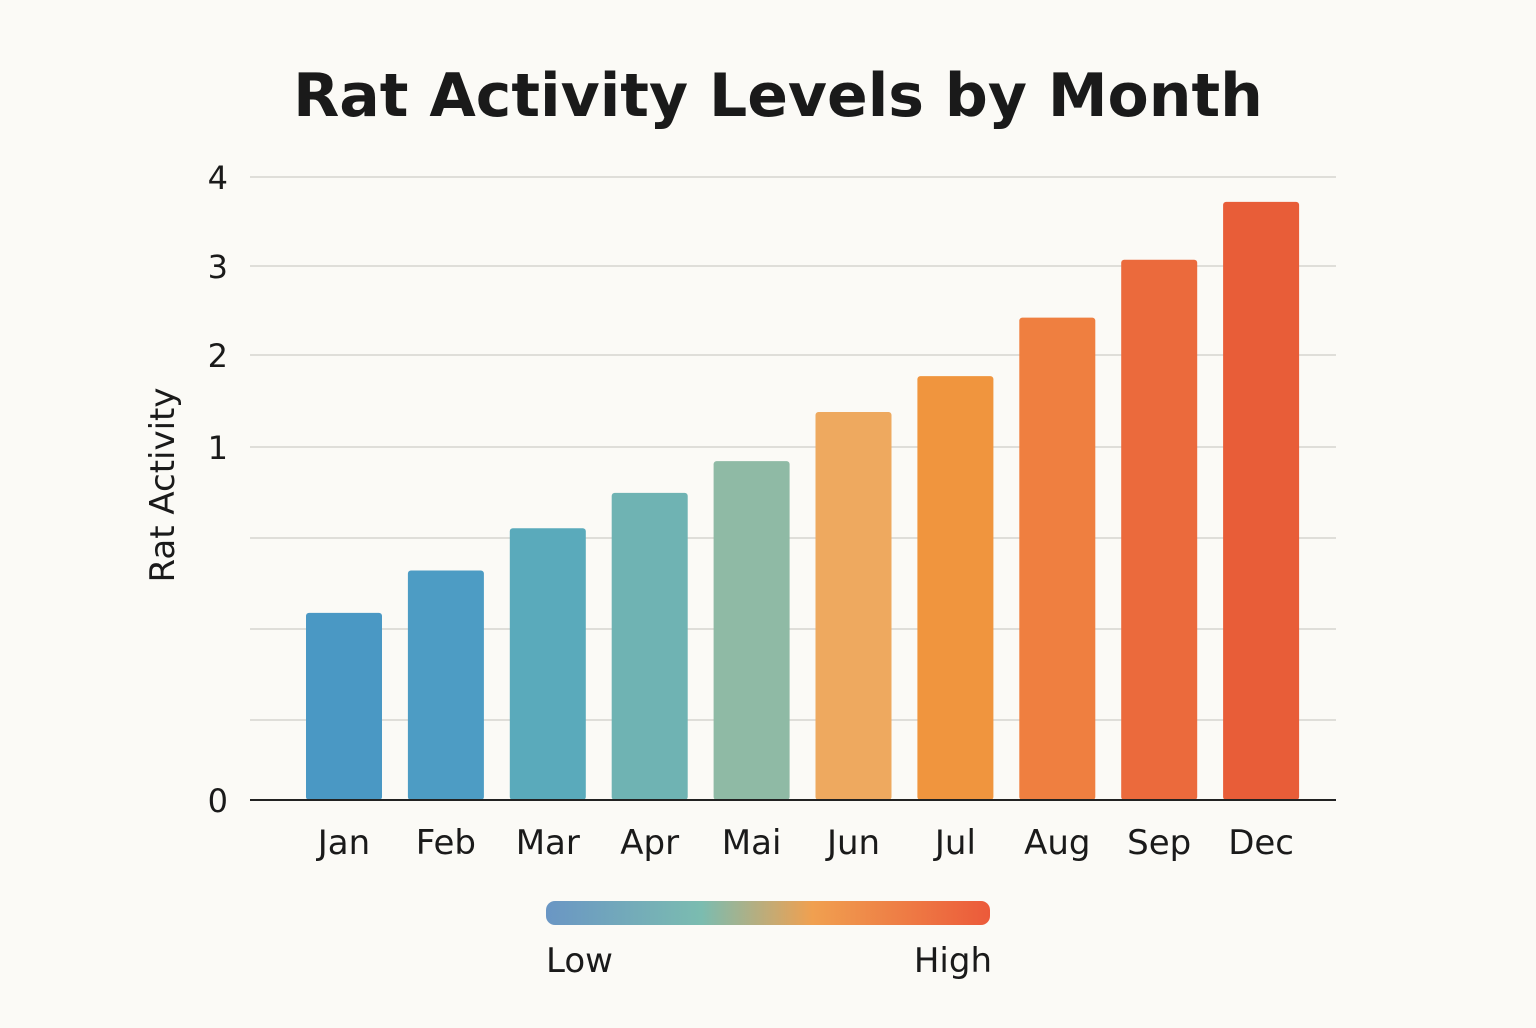 The width and height of the screenshot is (1536, 1028). I want to click on x-tick-label: Jan, so click(343, 843).